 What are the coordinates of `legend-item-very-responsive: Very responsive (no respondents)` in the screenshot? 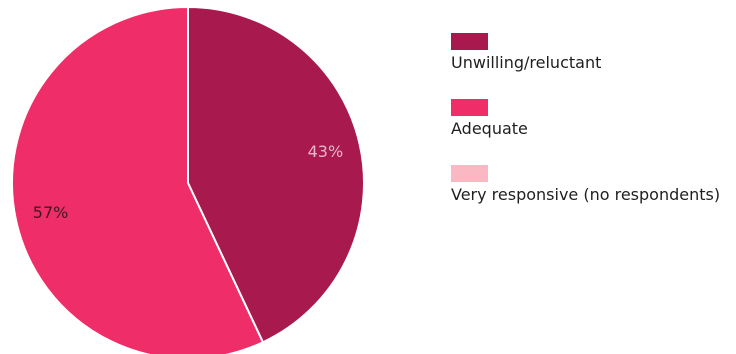 It's located at (593, 198).